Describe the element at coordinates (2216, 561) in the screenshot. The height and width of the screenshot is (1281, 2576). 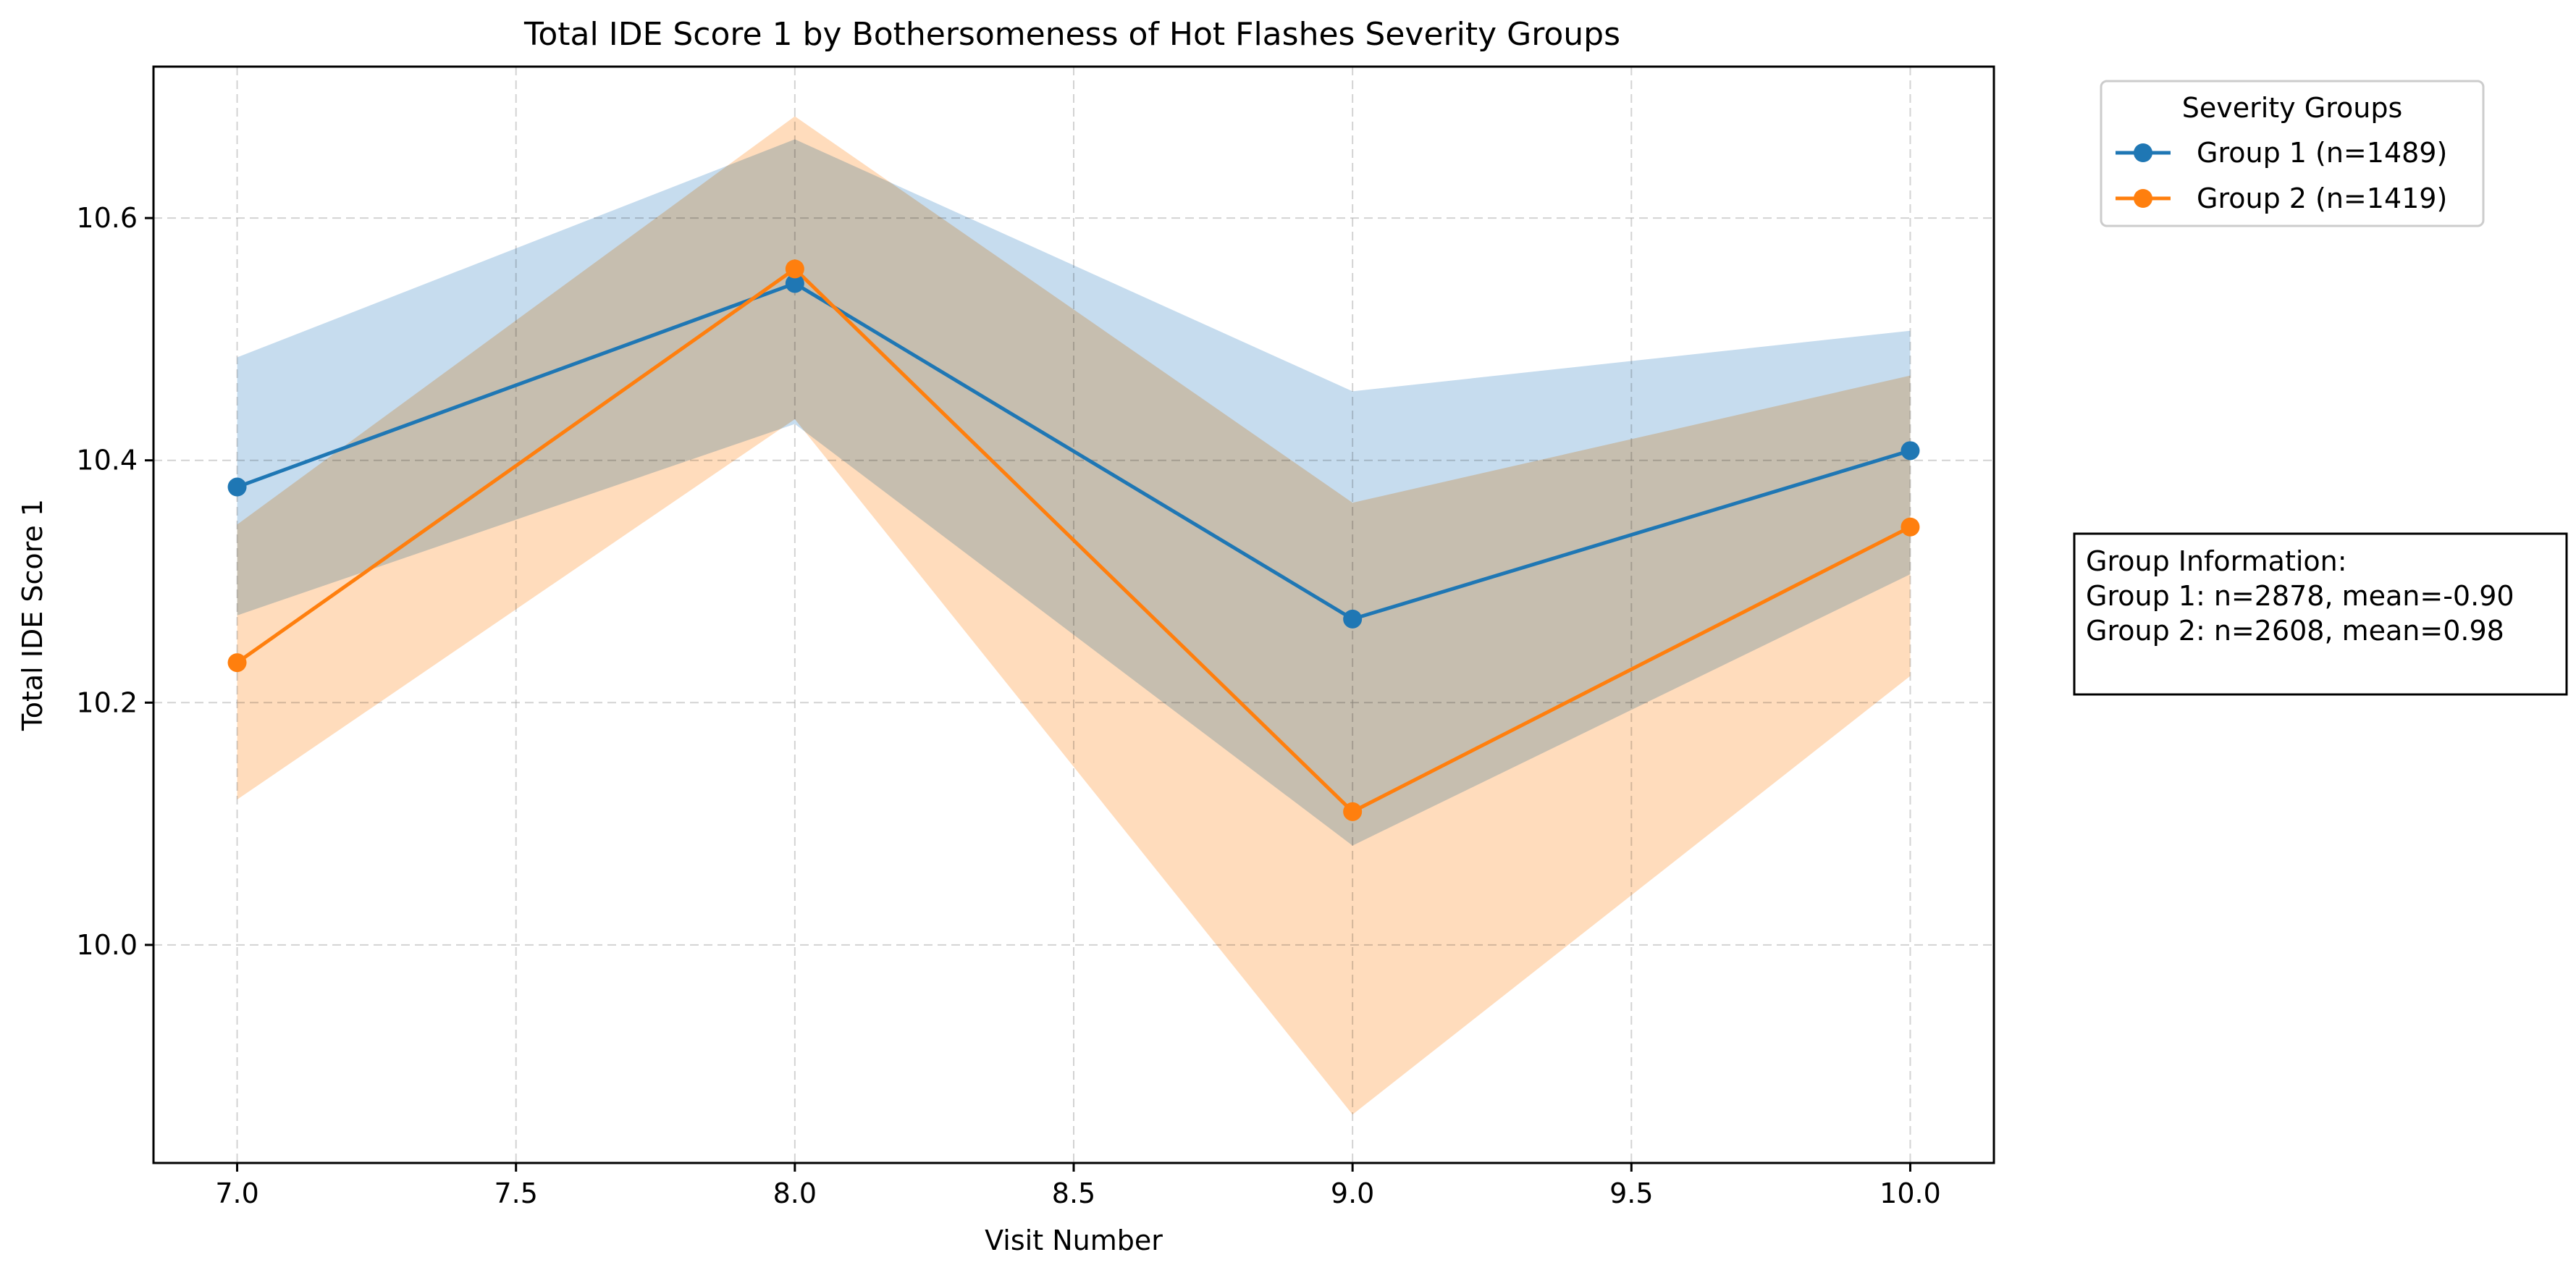
I see `annotation-line-1: Group Information:` at that location.